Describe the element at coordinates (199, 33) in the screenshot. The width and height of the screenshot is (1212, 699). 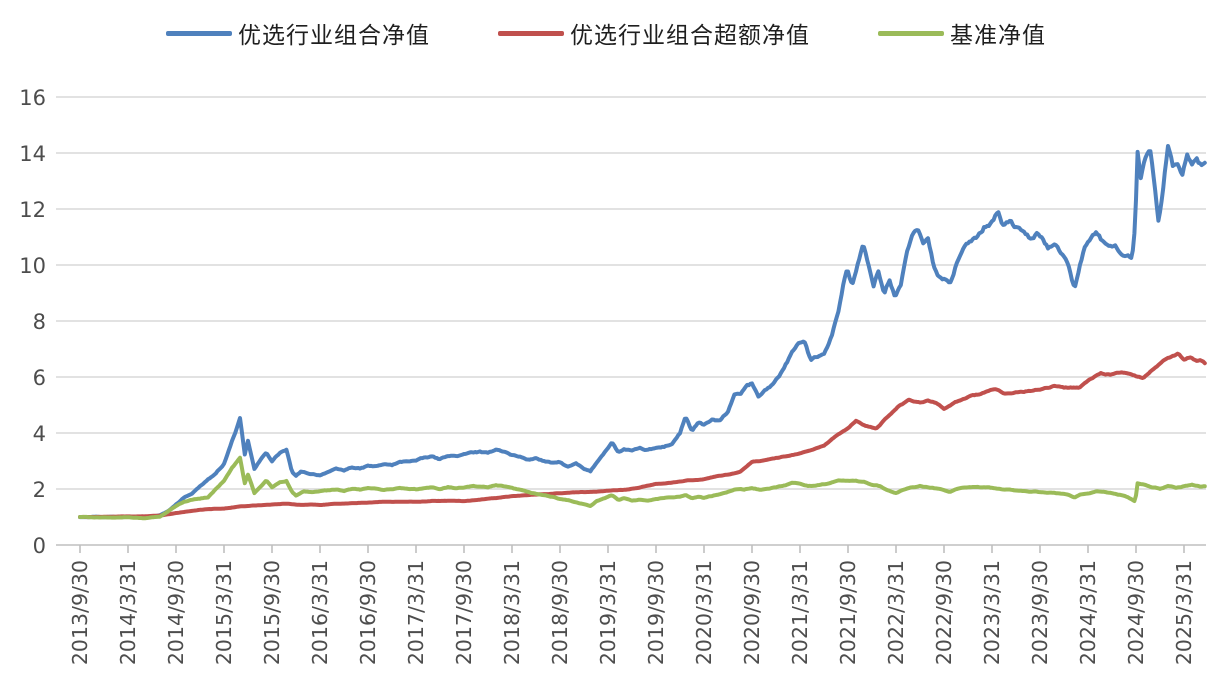
I see `legend-line-swatch-blue` at that location.